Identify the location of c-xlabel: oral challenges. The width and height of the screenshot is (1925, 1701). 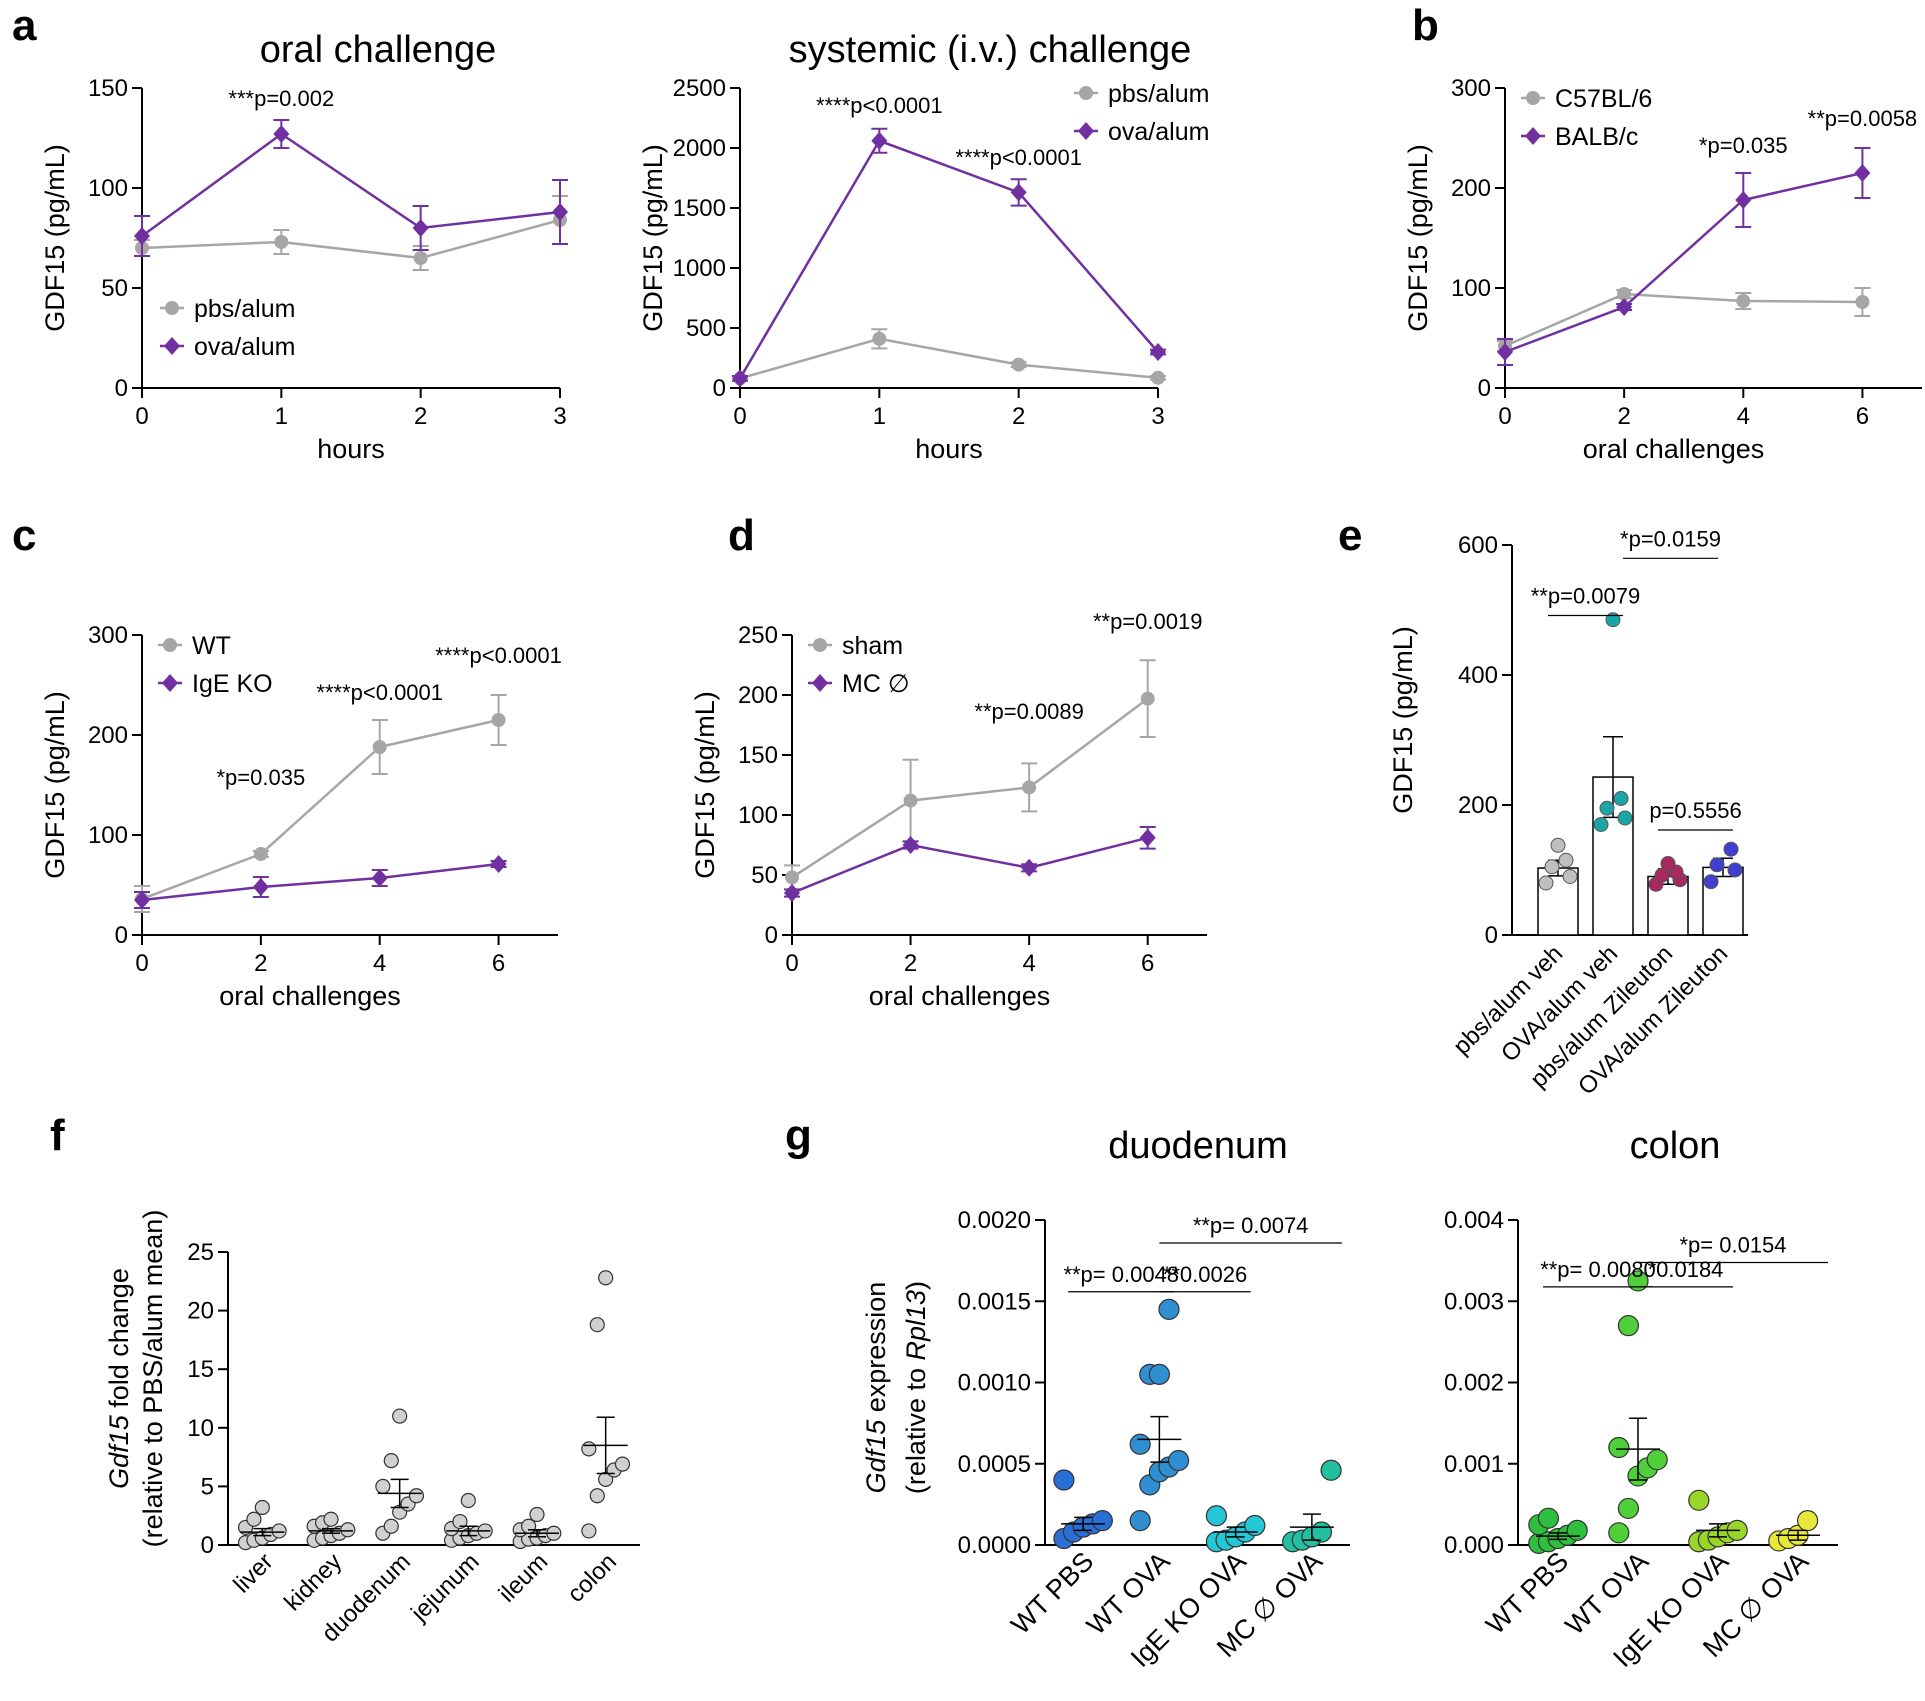
(310, 996).